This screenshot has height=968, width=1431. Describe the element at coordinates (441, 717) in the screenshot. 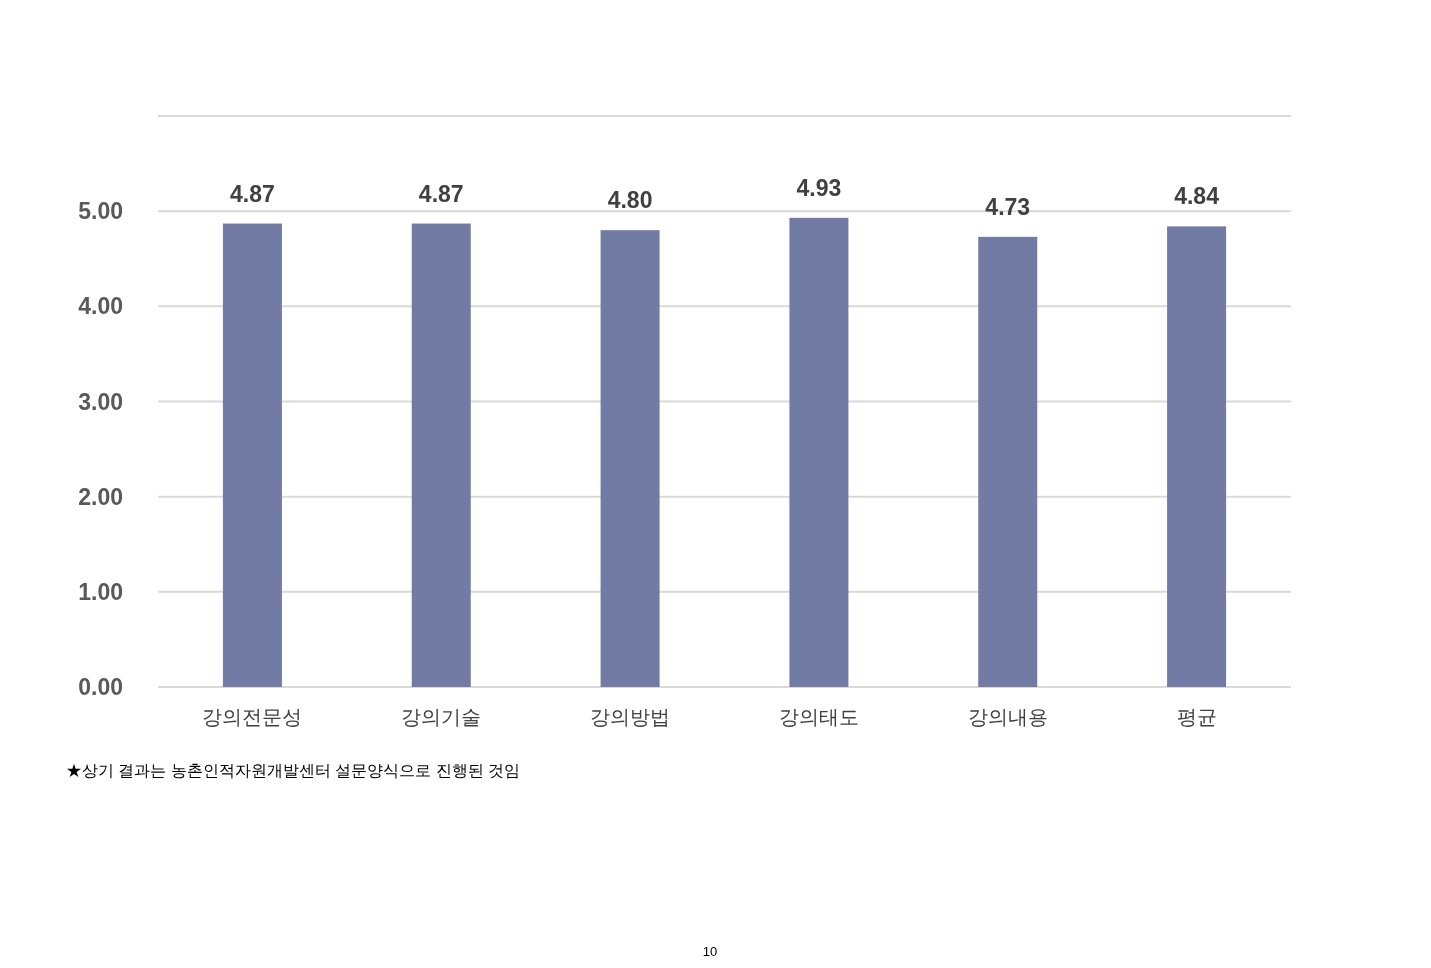

I see `x-tick-label: 강의기술` at that location.